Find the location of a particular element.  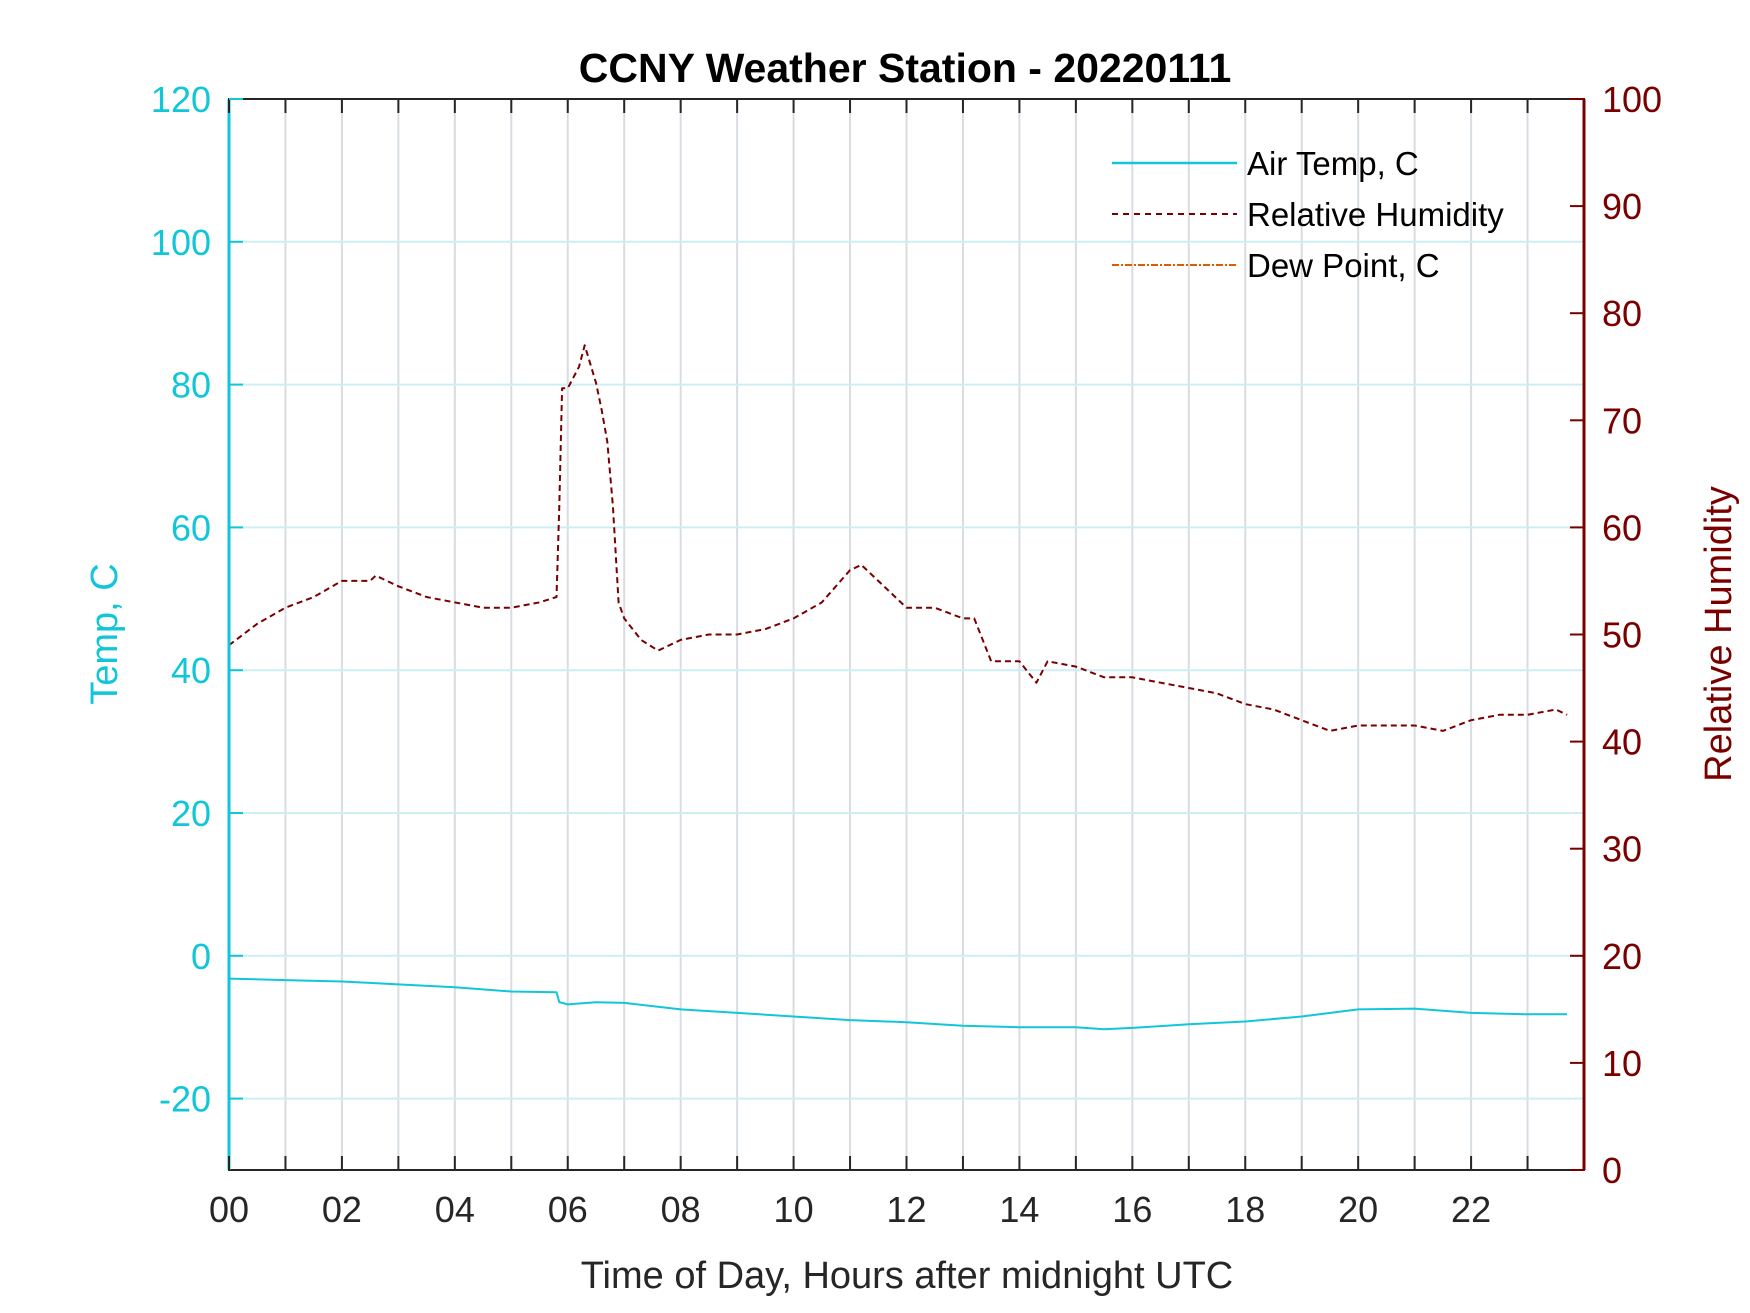

y-right-tick-label: 90 is located at coordinates (1622, 206).